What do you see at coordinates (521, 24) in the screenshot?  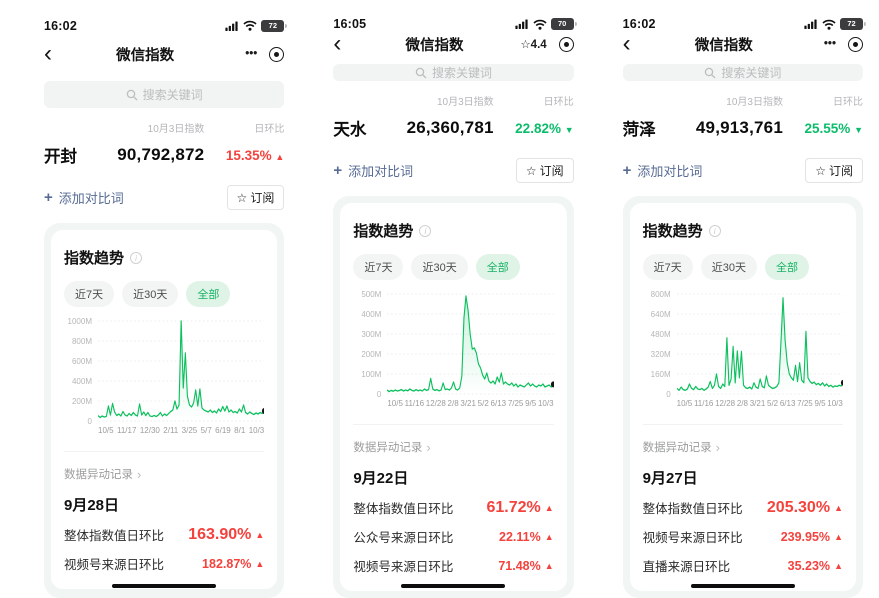 I see `cellular-signal-icon` at bounding box center [521, 24].